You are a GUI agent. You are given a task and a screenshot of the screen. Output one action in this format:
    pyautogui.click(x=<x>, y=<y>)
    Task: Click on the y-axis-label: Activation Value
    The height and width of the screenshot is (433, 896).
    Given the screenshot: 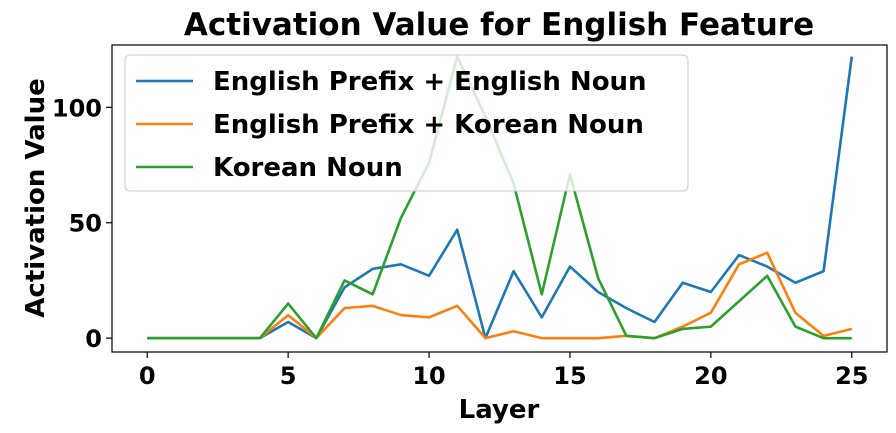 What is the action you would take?
    pyautogui.click(x=36, y=197)
    